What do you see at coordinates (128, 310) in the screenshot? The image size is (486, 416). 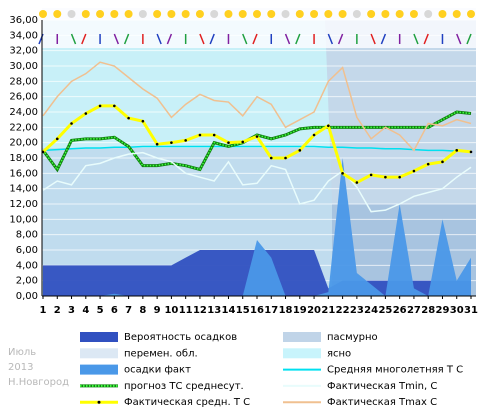 I see `x-tick-label: 7` at bounding box center [128, 310].